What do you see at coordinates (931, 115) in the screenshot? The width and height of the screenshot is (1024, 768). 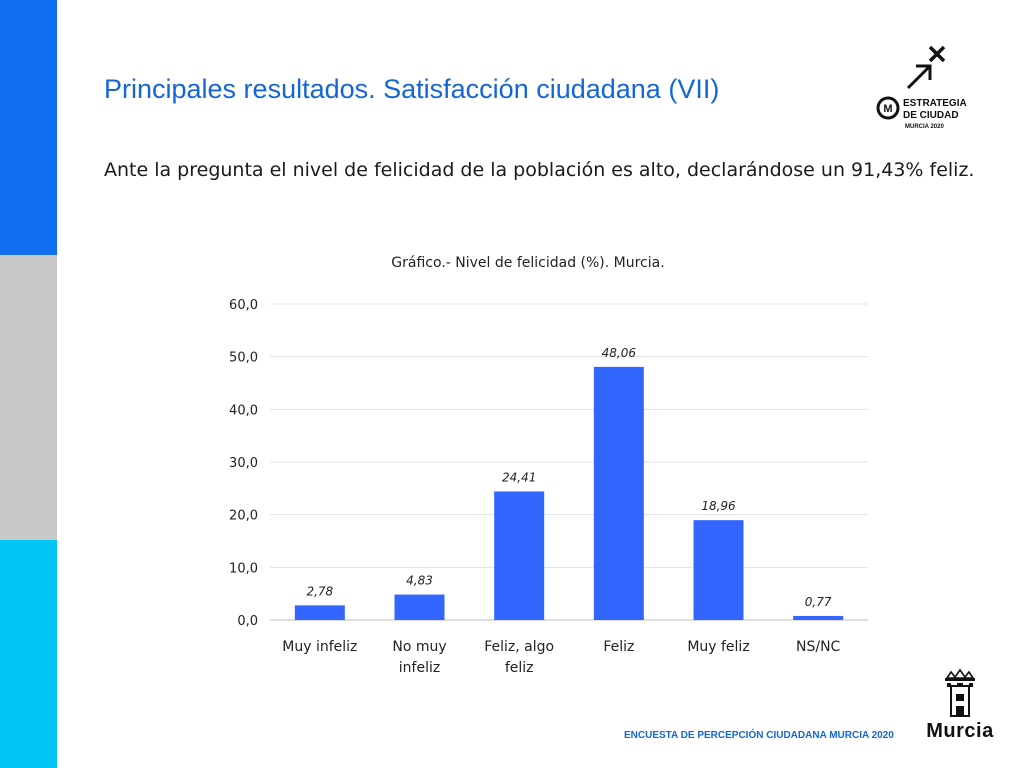 I see `estrategia-line2: DE CIUDAD` at bounding box center [931, 115].